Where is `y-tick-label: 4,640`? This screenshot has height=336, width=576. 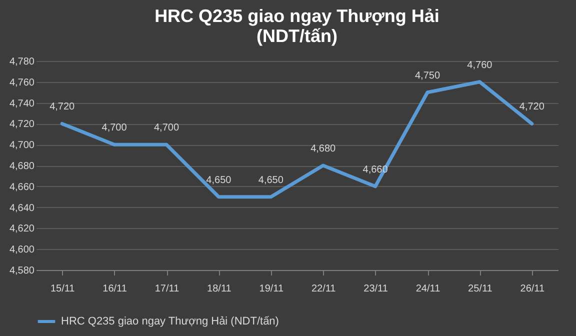
y-tick-label: 4,640 is located at coordinates (22, 208).